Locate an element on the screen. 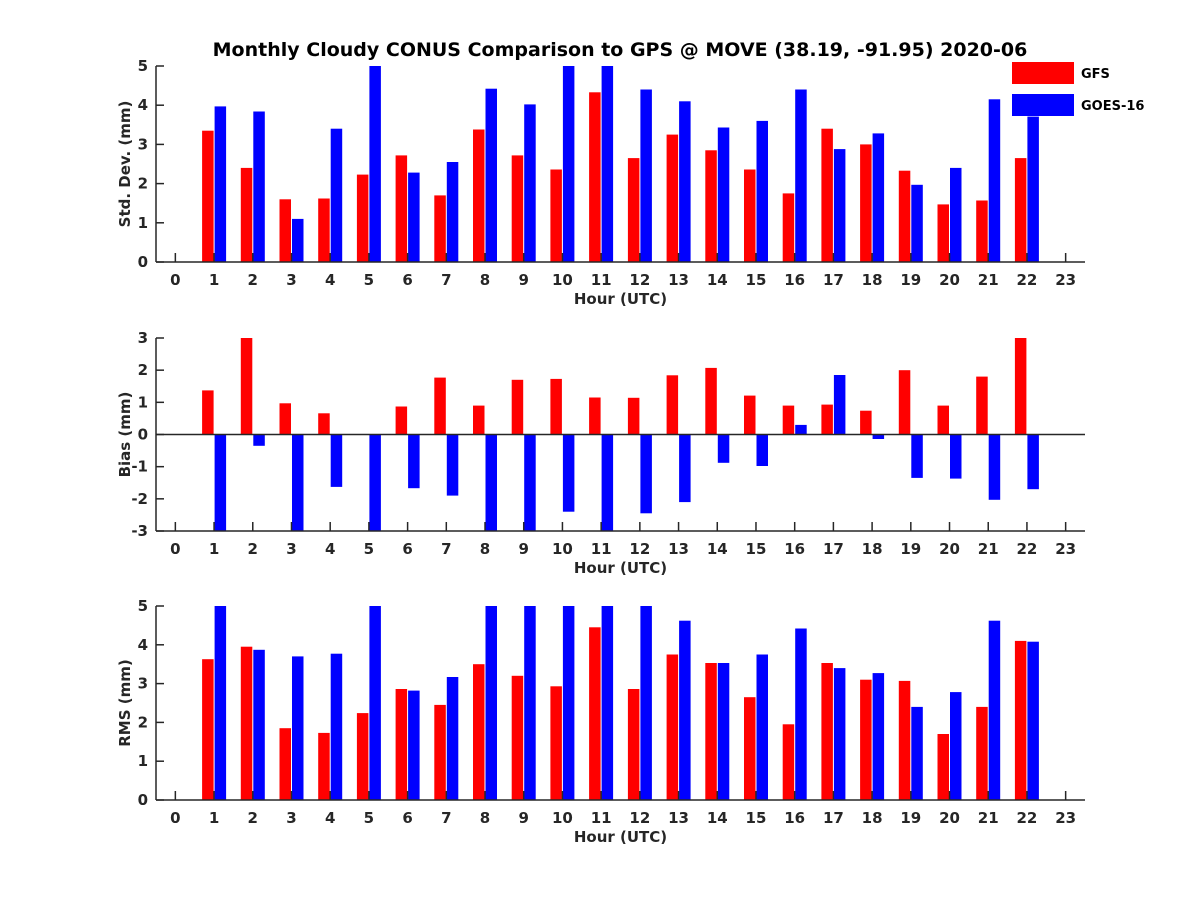 Image resolution: width=1200 pixels, height=900 pixels. x-tick-label: 16 is located at coordinates (794, 818).